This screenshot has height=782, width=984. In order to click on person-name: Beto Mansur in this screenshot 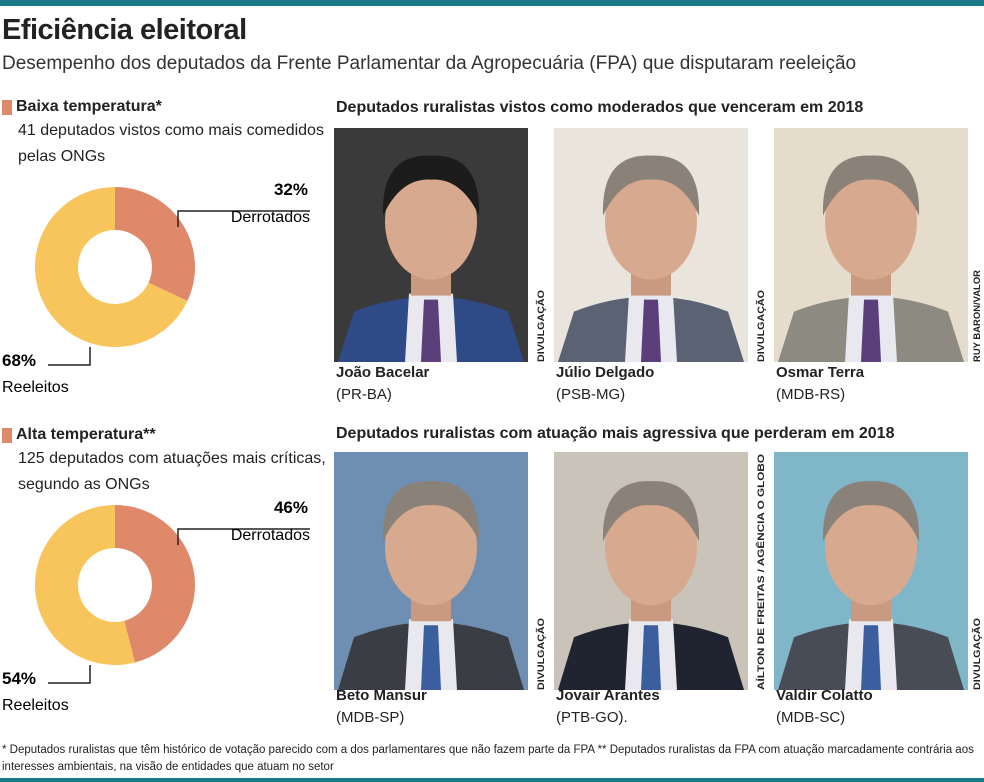, I will do `click(381, 695)`.